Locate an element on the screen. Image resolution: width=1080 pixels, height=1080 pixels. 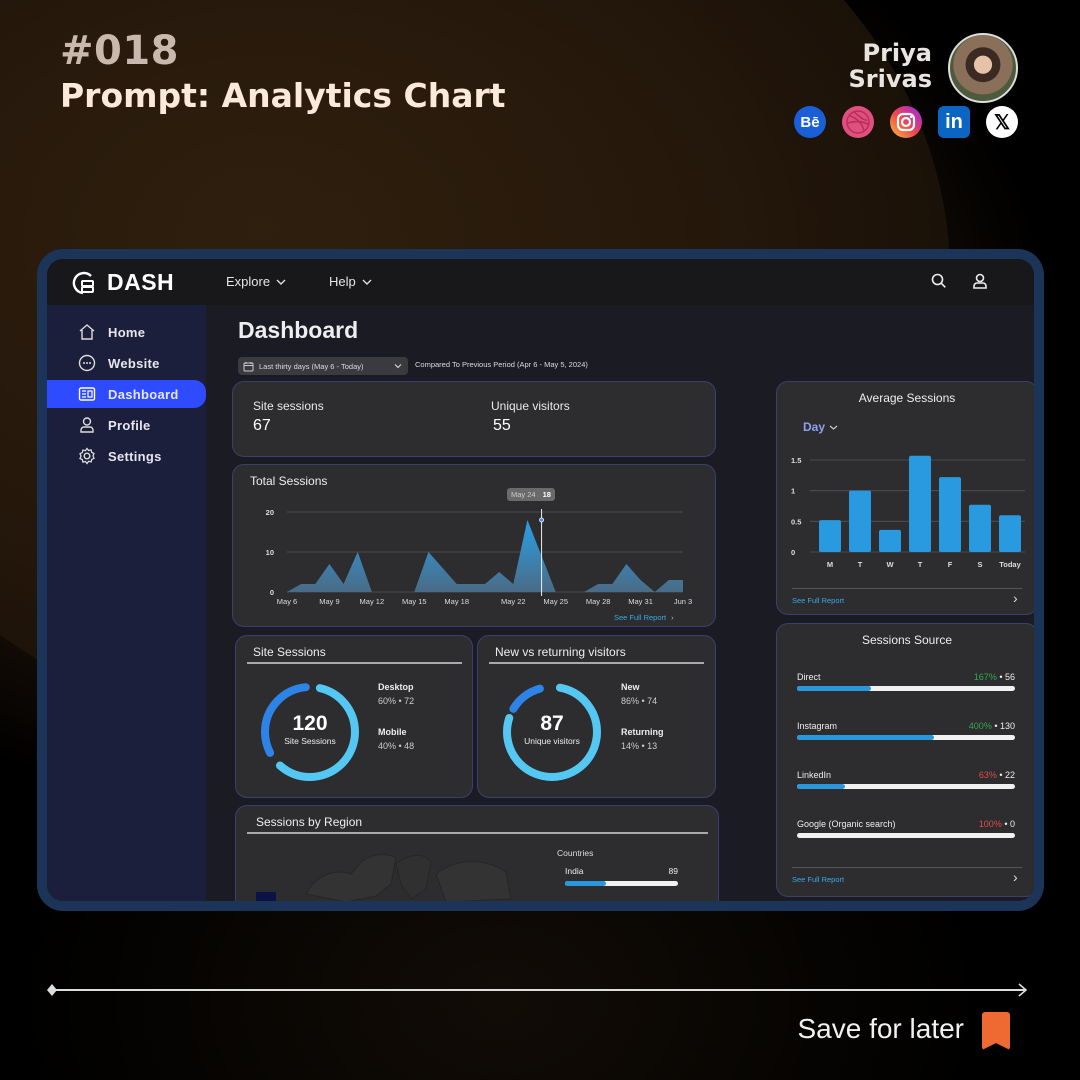
new-vs-returning-donut is located at coordinates (552, 732).